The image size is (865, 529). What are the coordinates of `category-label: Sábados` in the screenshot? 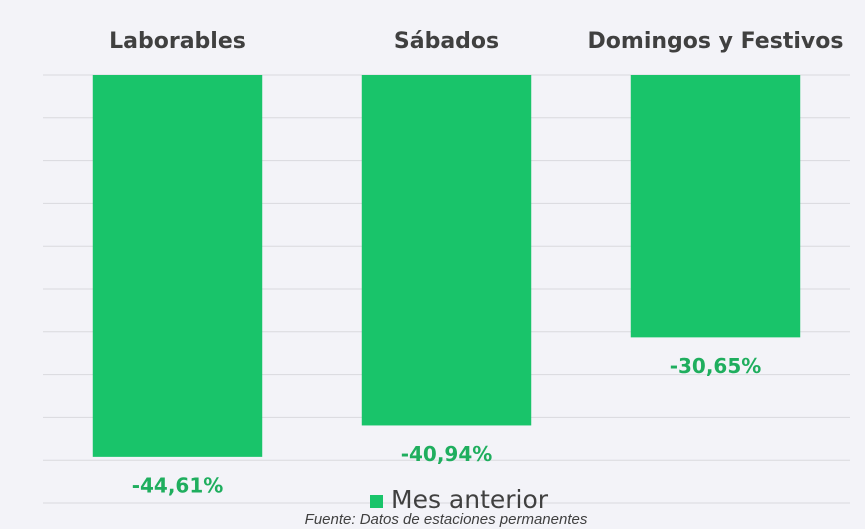 It's located at (446, 41).